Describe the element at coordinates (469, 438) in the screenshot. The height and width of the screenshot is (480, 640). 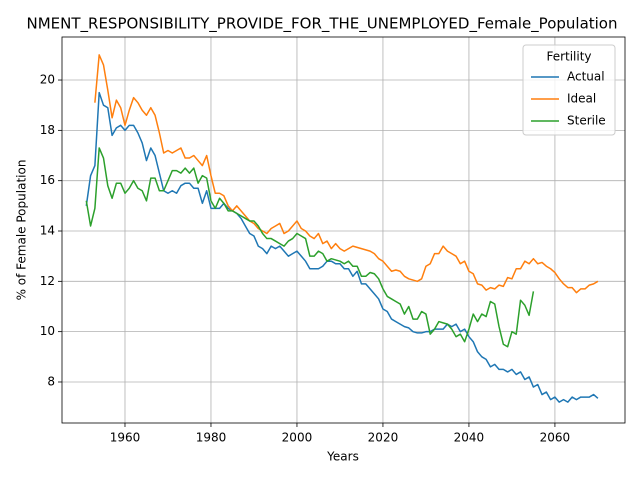
I see `x-tick-label: 2040` at that location.